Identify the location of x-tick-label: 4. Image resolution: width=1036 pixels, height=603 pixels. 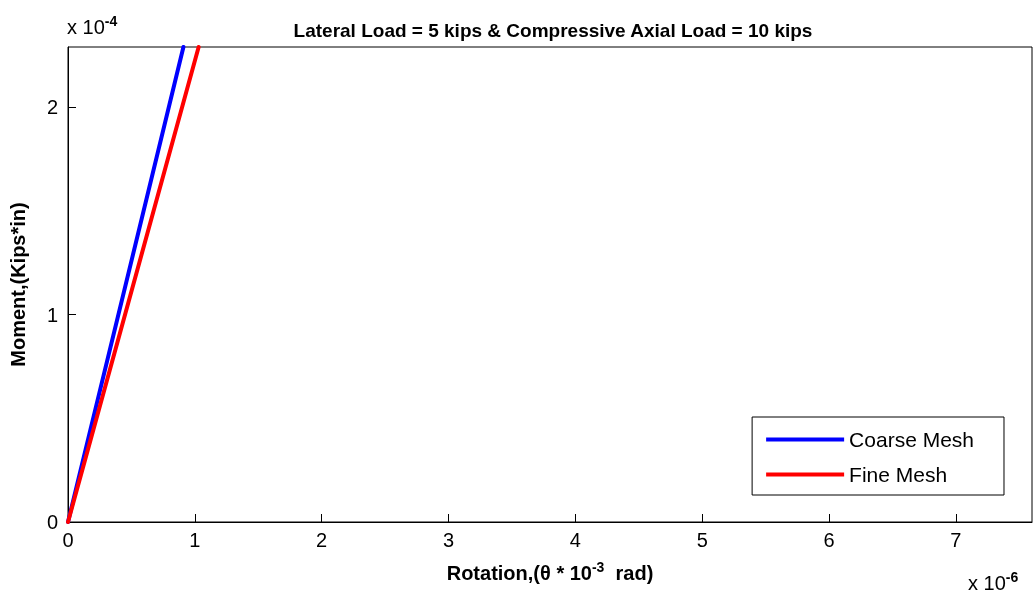
(575, 540).